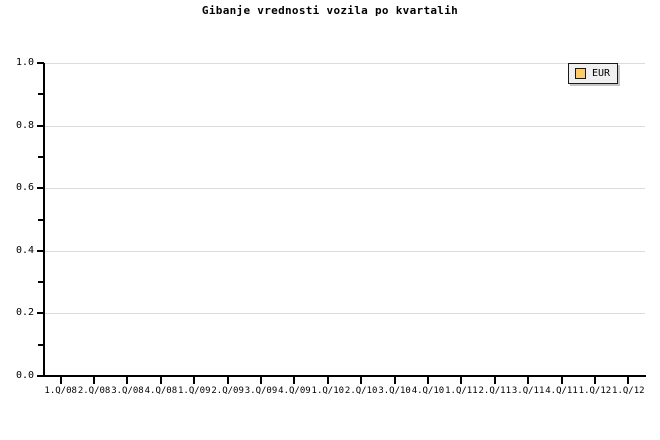 This screenshot has height=440, width=660. What do you see at coordinates (394, 391) in the screenshot?
I see `x-axis-label: 3.Q/10` at bounding box center [394, 391].